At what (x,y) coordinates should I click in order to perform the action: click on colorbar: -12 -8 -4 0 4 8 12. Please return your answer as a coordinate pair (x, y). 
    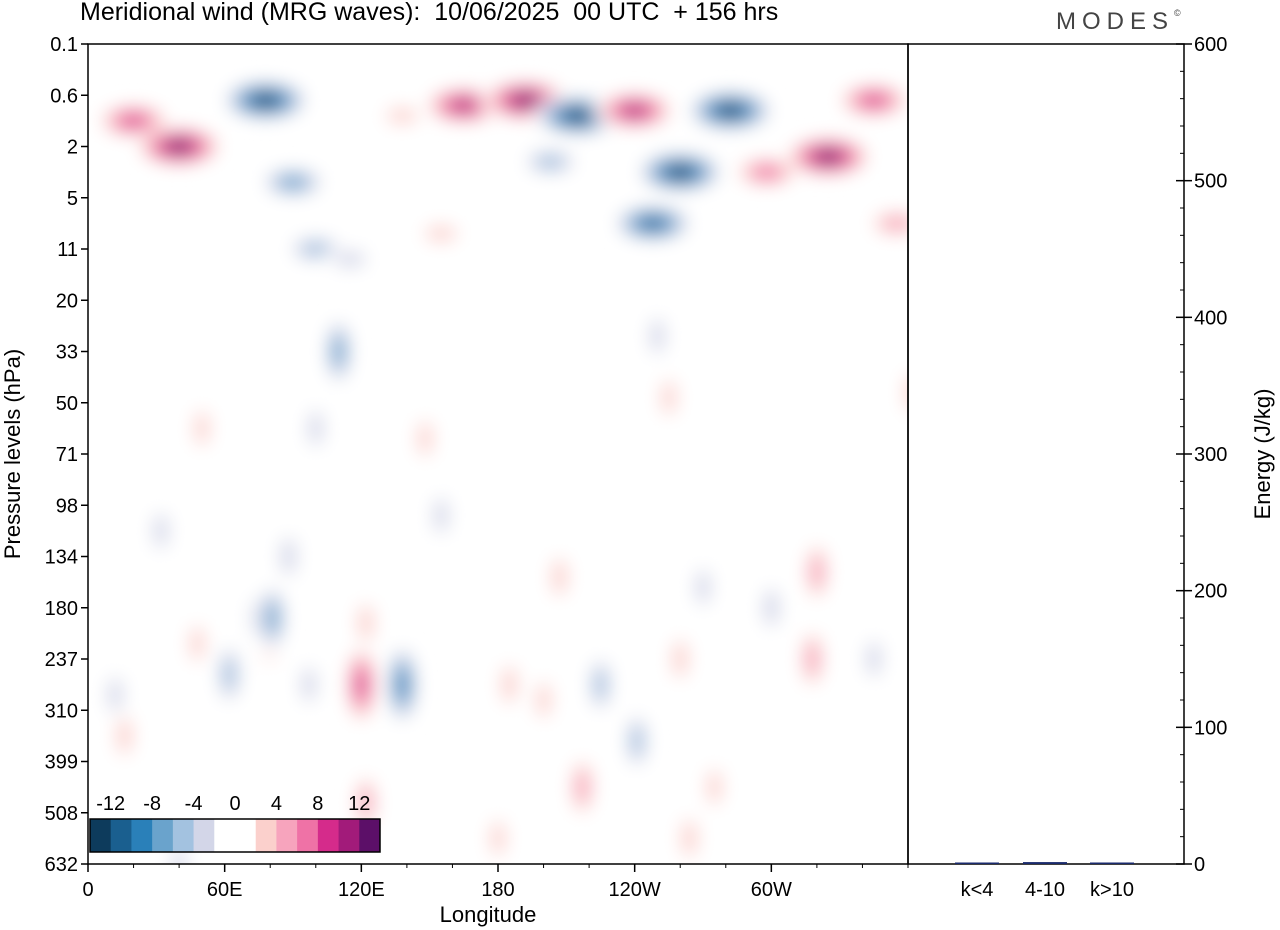
    Looking at the image, I should click on (235, 823).